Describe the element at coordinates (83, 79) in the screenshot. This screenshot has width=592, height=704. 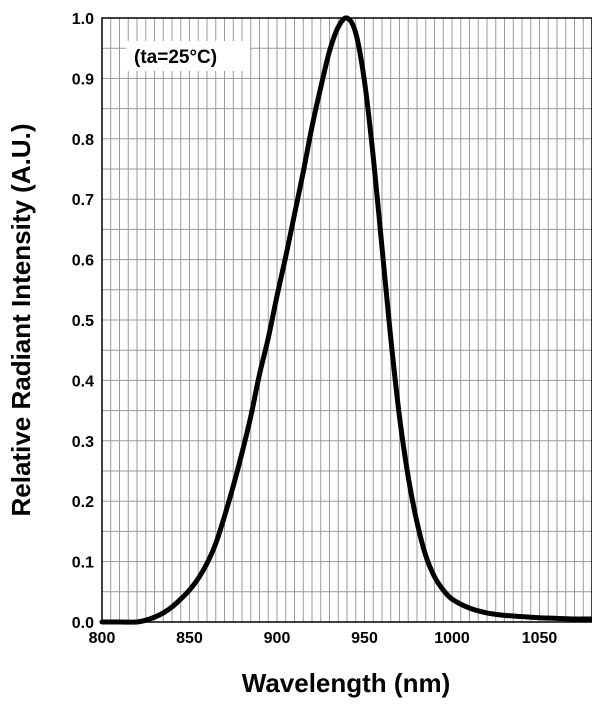
I see `y-tick-label: 0.9` at that location.